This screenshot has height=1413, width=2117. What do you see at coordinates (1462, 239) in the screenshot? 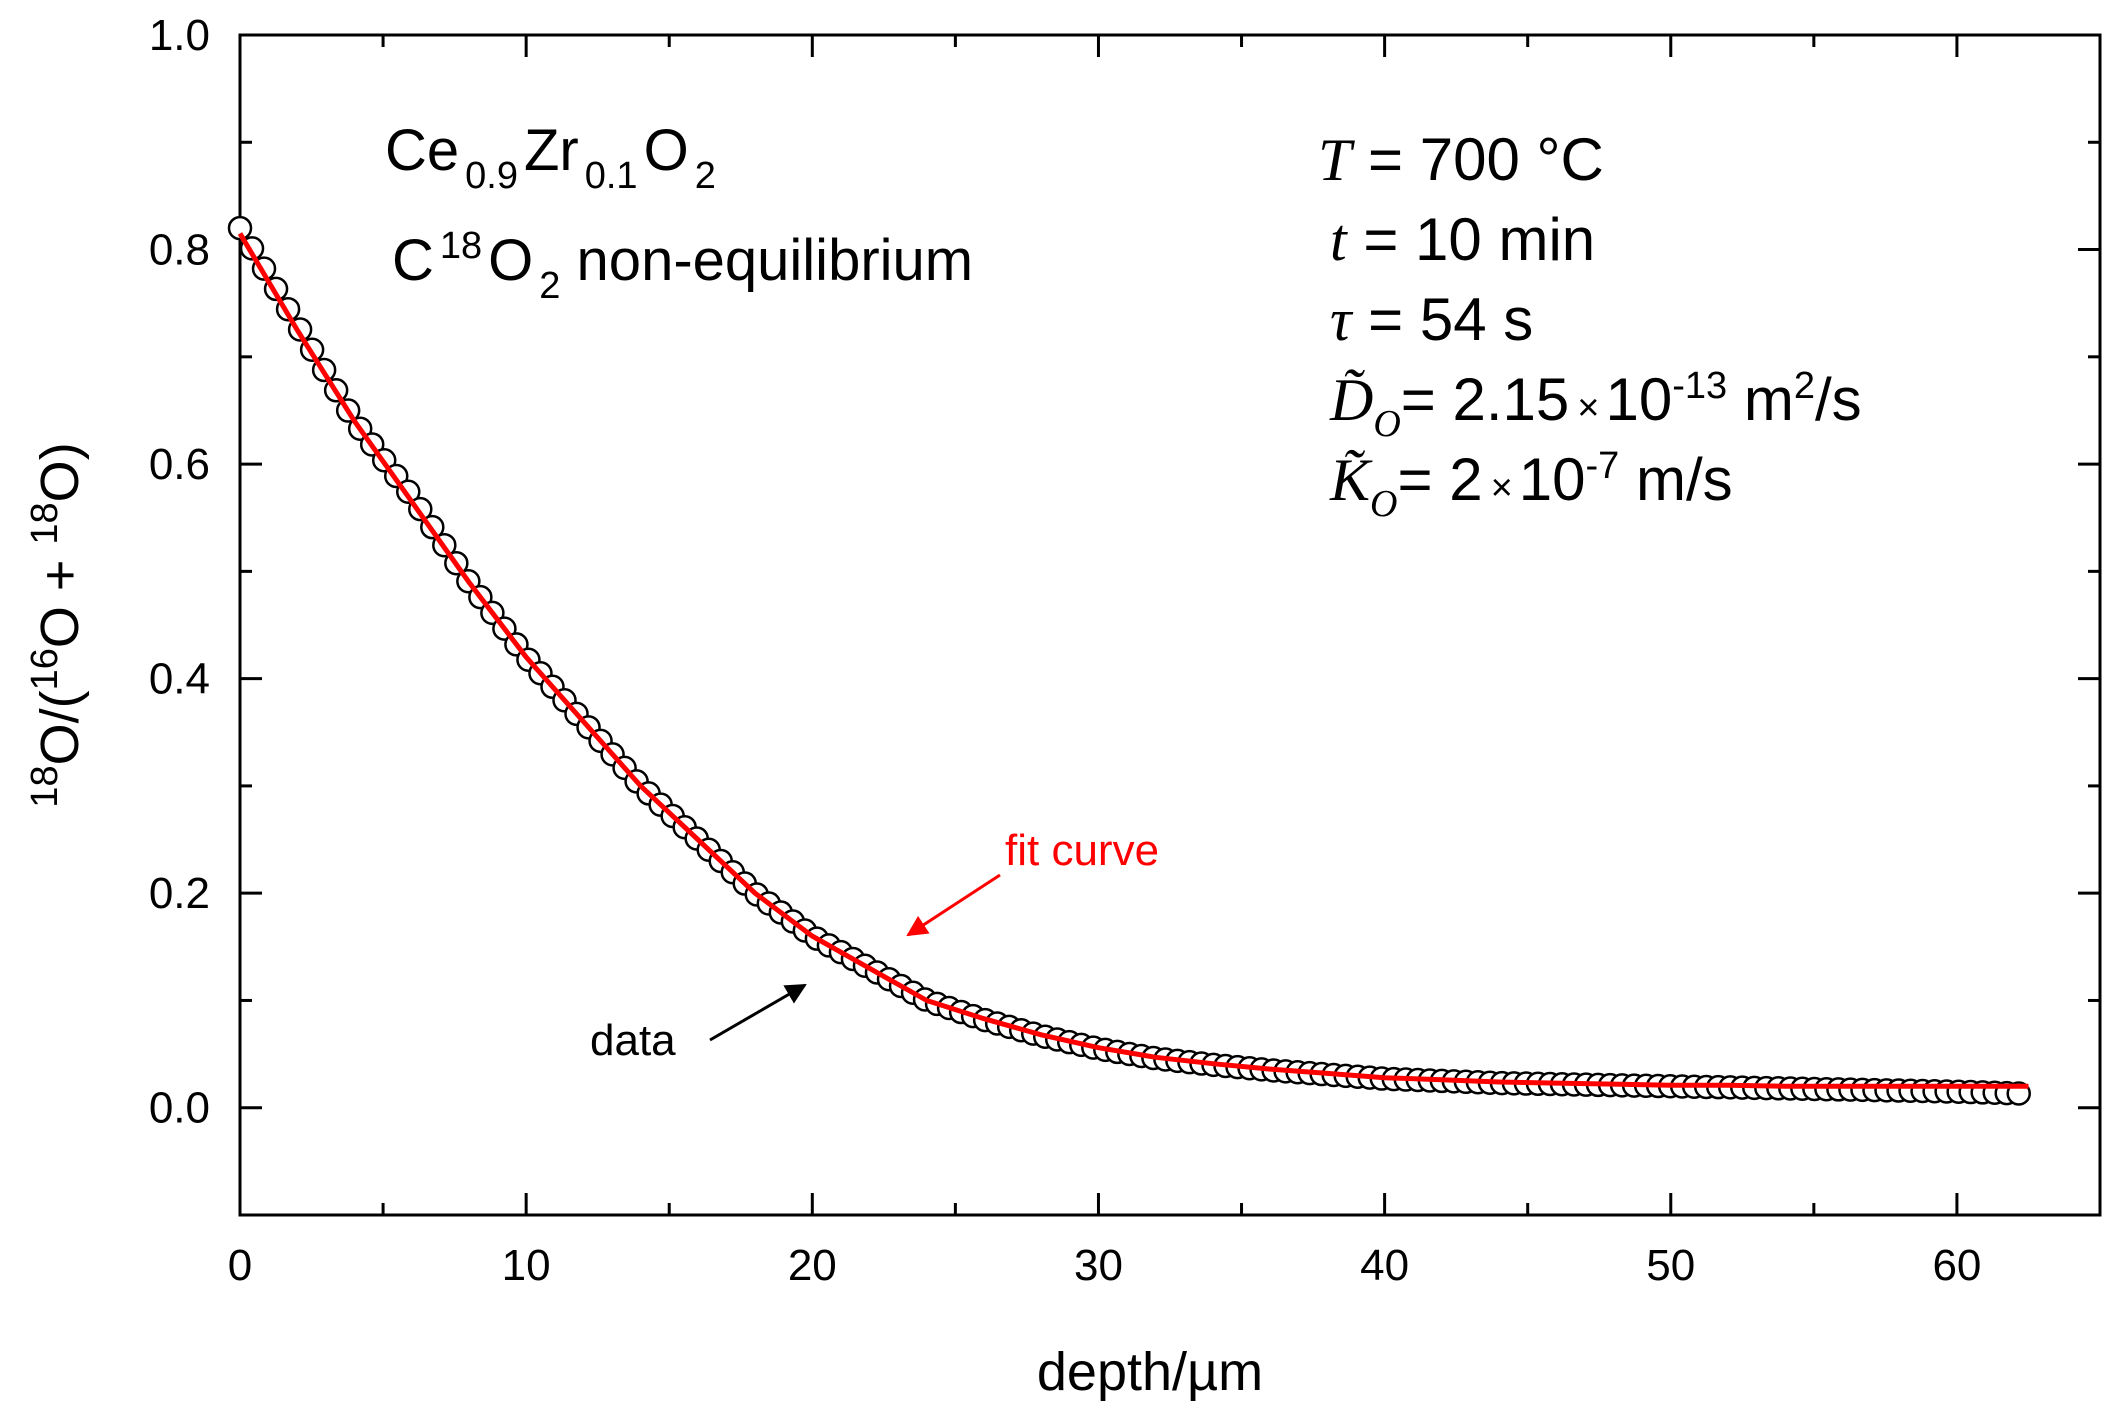
I see `time-param: t = 10 min` at bounding box center [1462, 239].